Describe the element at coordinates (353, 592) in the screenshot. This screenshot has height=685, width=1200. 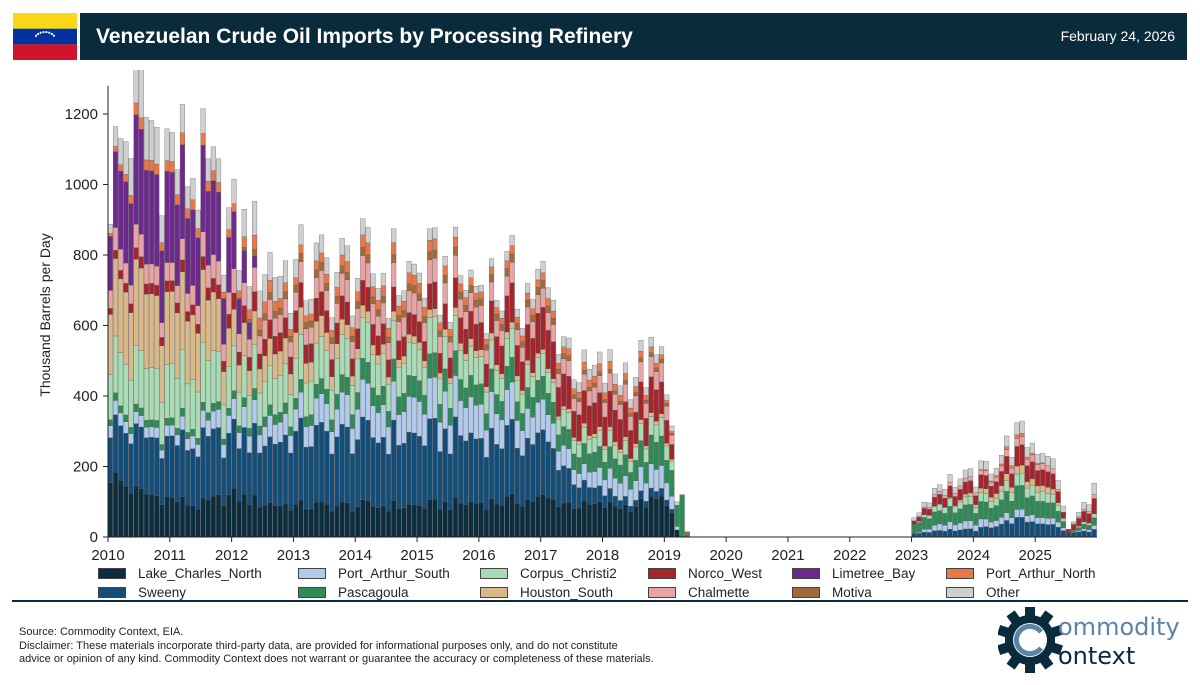
I see `legend-item-pascagoula: Pascagoula` at that location.